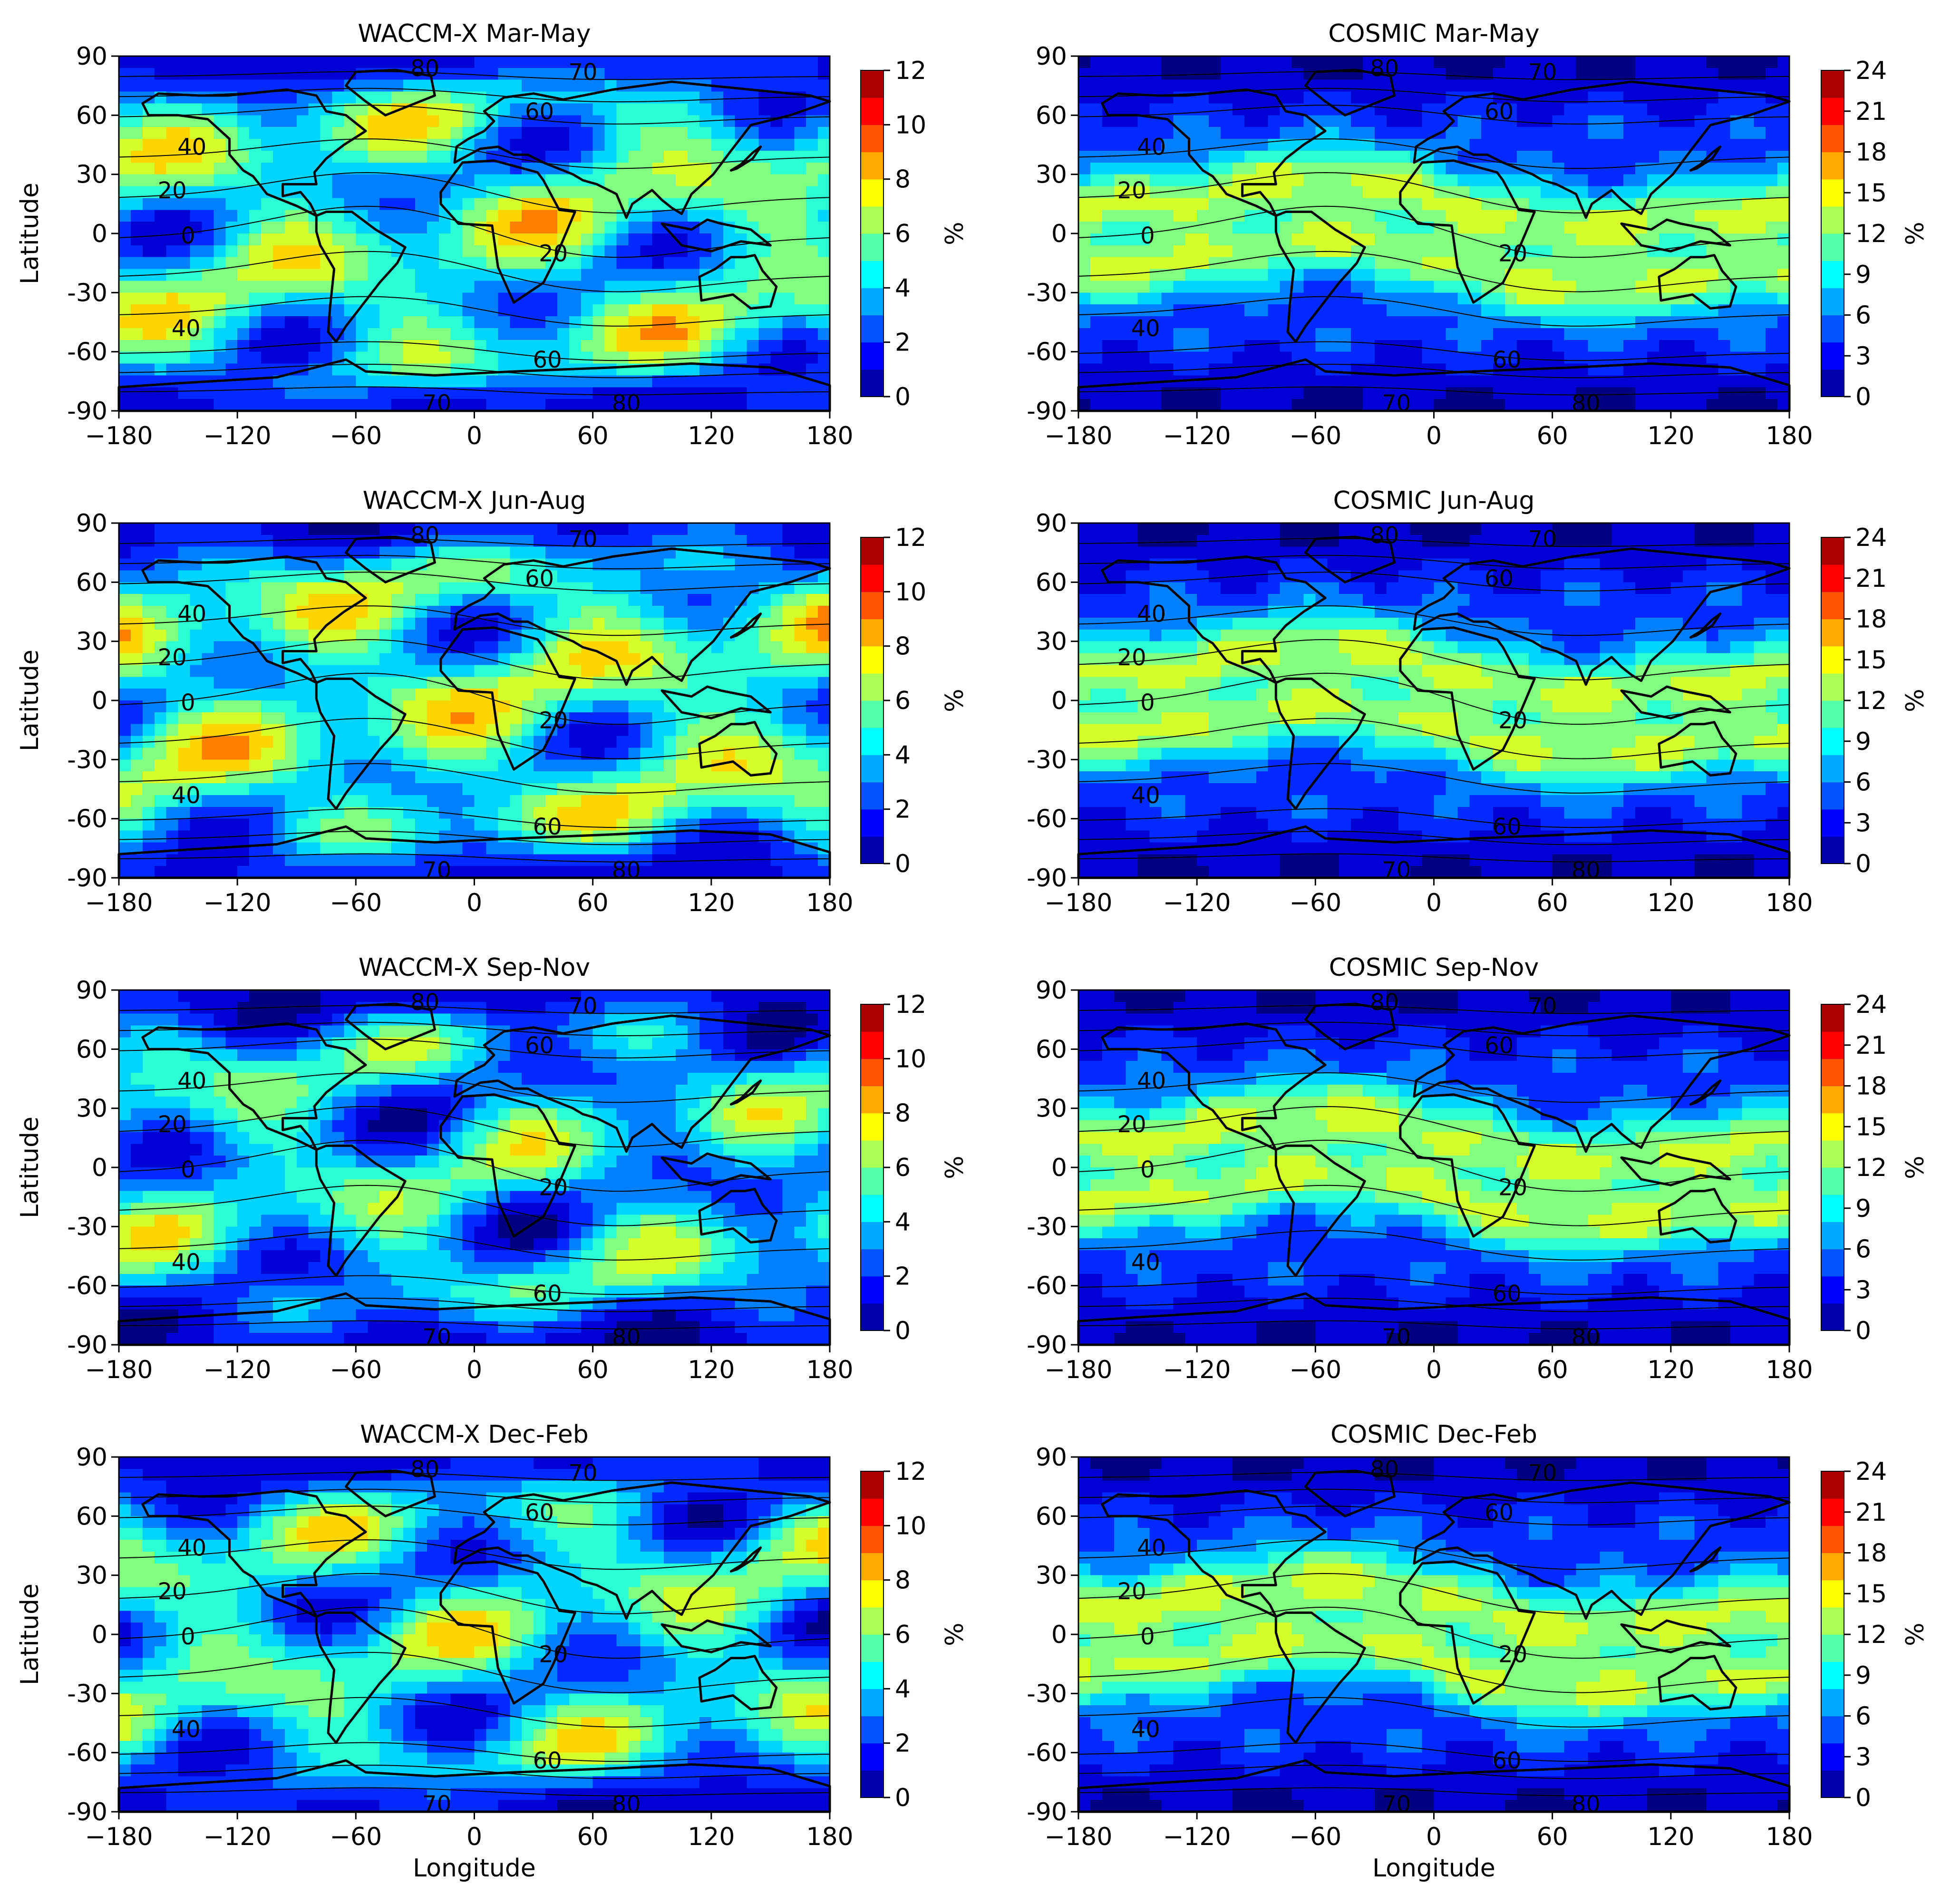 Image resolution: width=1941 pixels, height=1904 pixels. What do you see at coordinates (1832, 329) in the screenshot?
I see `colorbar-segment` at bounding box center [1832, 329].